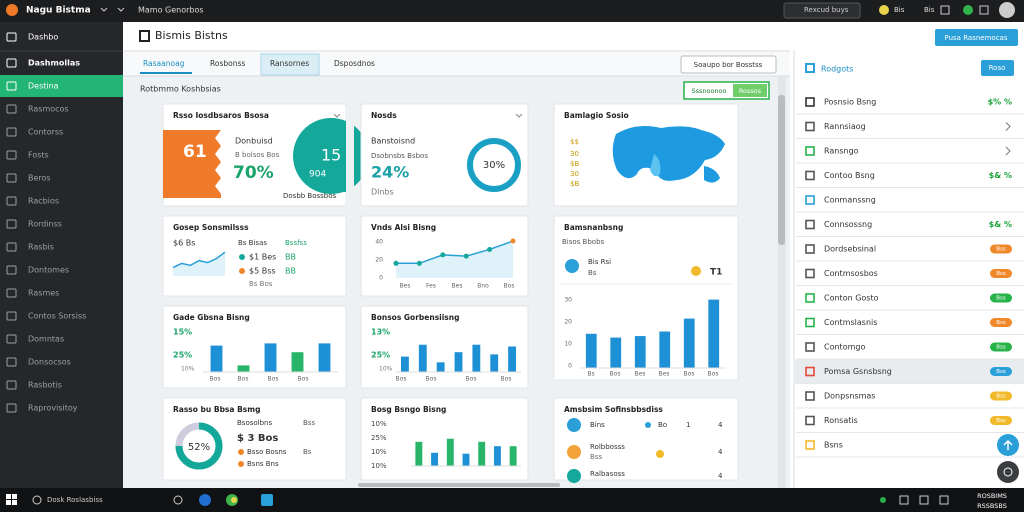 The image size is (1024, 512). What do you see at coordinates (992, 496) in the screenshot?
I see `clock: ROSBIMS` at bounding box center [992, 496].